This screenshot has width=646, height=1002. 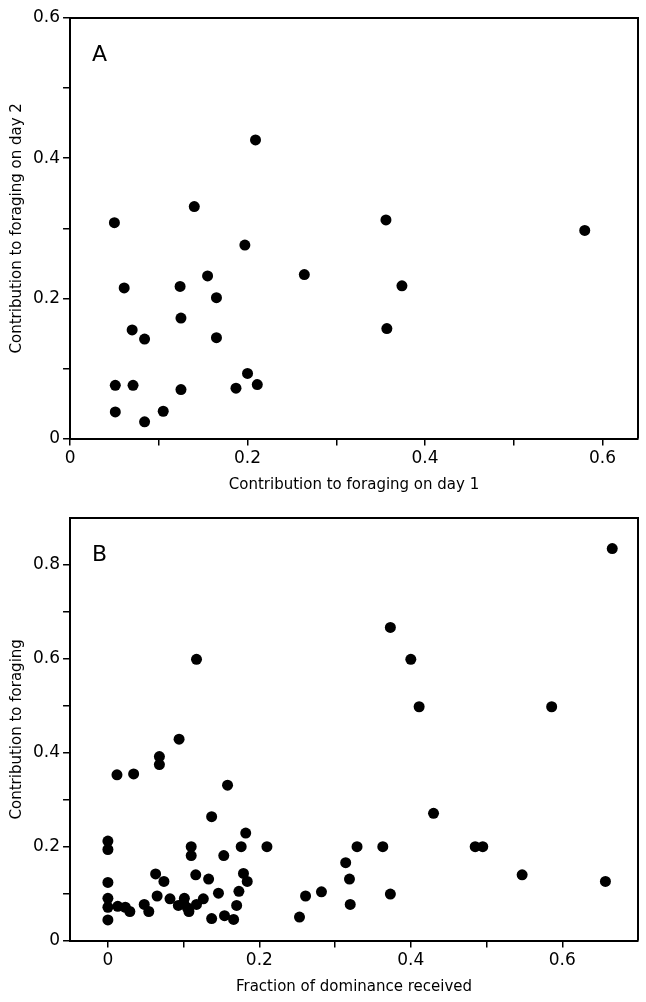 What do you see at coordinates (100, 553) in the screenshot?
I see `text: B` at bounding box center [100, 553].